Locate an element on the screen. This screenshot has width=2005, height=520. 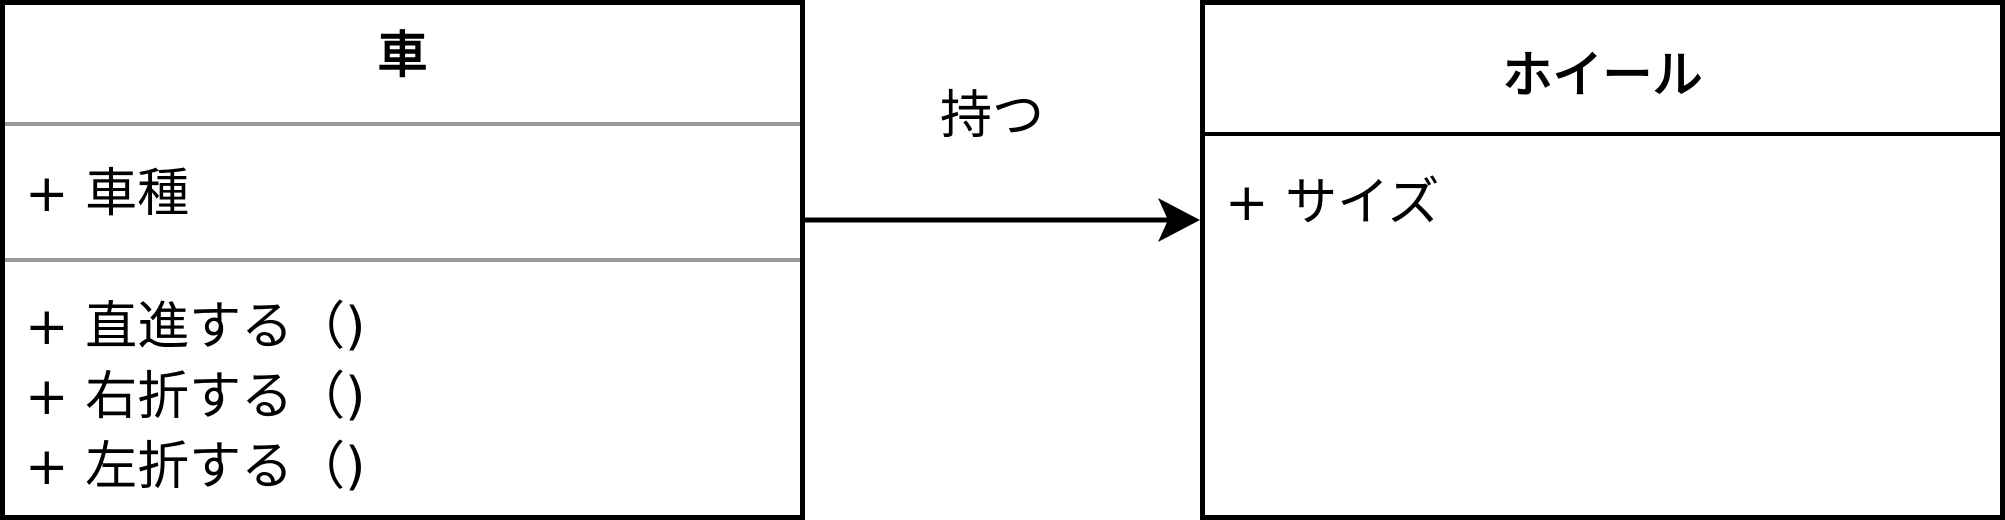
class-car-op-separator is located at coordinates (402, 260).